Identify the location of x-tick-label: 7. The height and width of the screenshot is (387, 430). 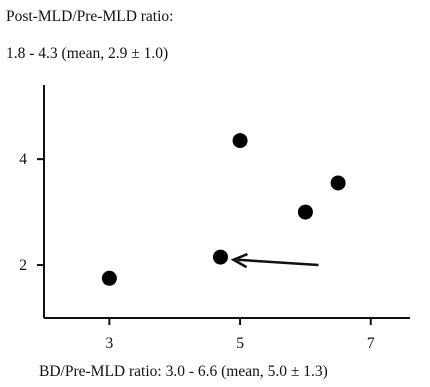
(371, 343).